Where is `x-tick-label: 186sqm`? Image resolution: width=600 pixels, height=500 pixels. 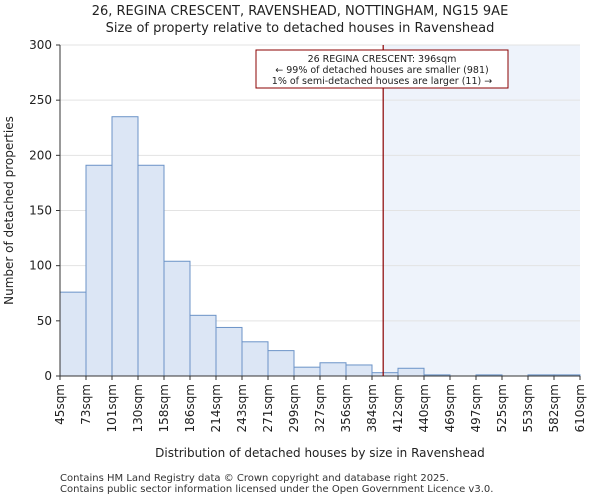 x-tick-label: 186sqm is located at coordinates (190, 408).